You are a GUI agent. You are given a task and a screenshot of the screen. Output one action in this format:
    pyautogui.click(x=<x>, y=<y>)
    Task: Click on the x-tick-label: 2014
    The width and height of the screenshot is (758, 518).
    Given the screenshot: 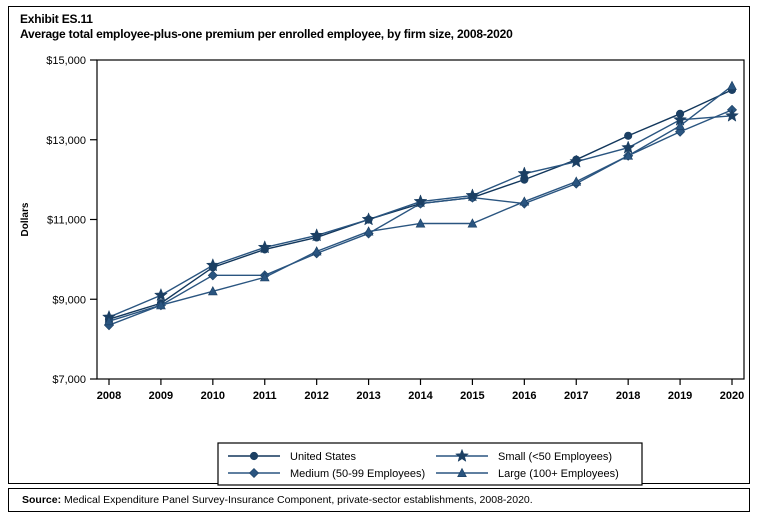 What is the action you would take?
    pyautogui.click(x=420, y=396)
    